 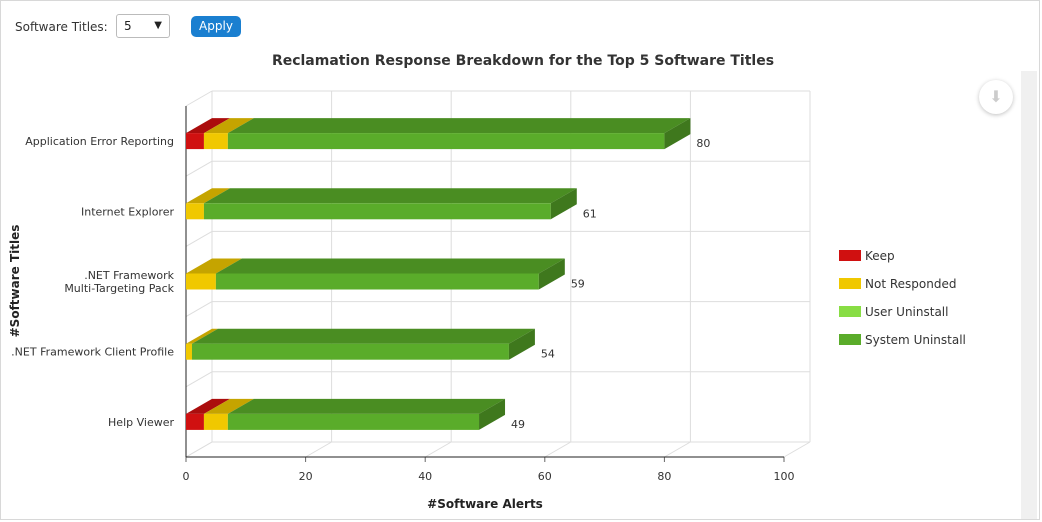 What do you see at coordinates (127, 211) in the screenshot?
I see `y-tick-label: Internet Explorer` at bounding box center [127, 211].